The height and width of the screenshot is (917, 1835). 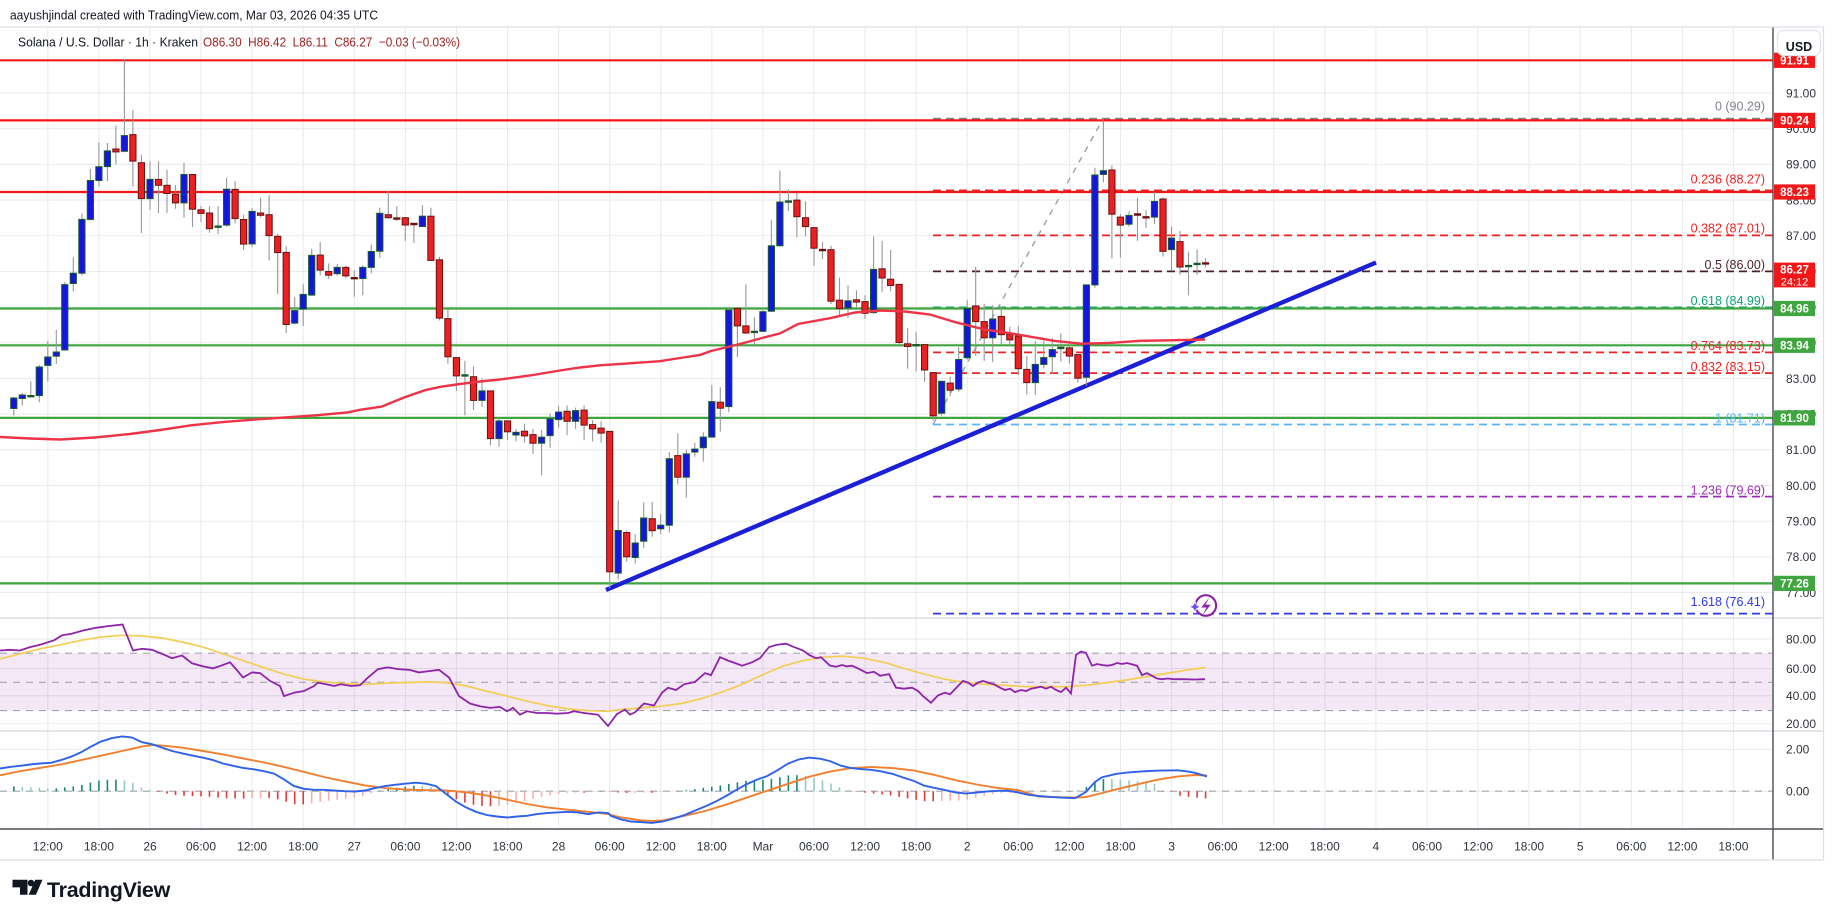 I want to click on svg-text: 0.832 (83.15), so click(x=1728, y=367).